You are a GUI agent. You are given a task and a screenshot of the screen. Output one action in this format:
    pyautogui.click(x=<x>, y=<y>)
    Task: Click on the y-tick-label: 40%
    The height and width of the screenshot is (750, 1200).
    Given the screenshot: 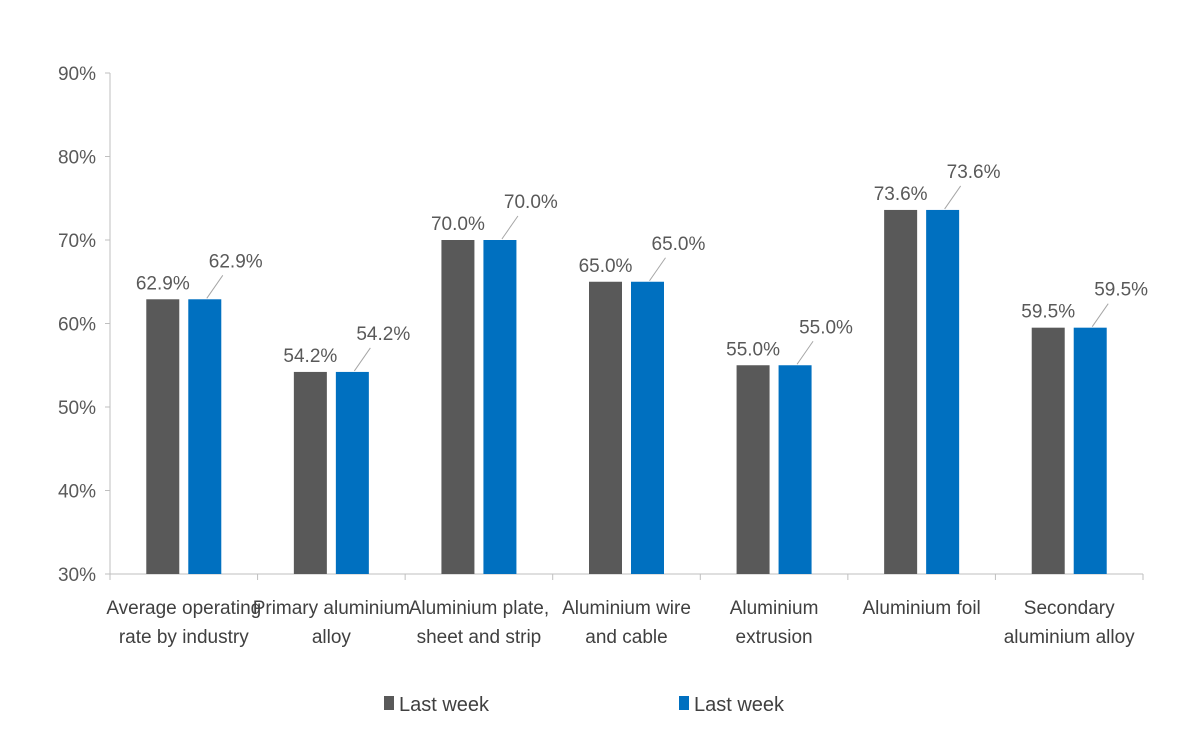 What is the action you would take?
    pyautogui.click(x=77, y=492)
    